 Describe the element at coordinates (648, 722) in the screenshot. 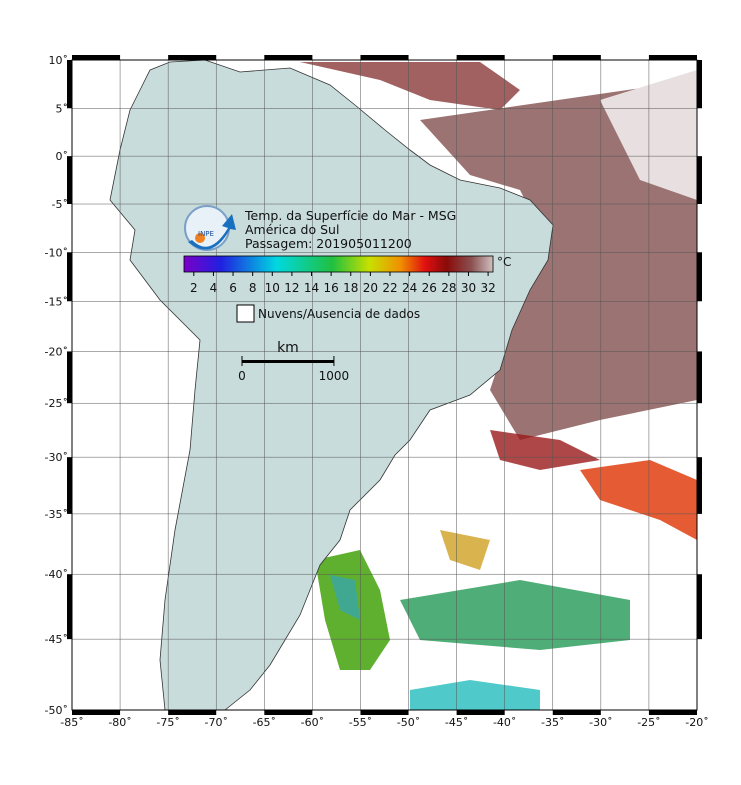

I see `lon-tick-label: -25˚` at that location.